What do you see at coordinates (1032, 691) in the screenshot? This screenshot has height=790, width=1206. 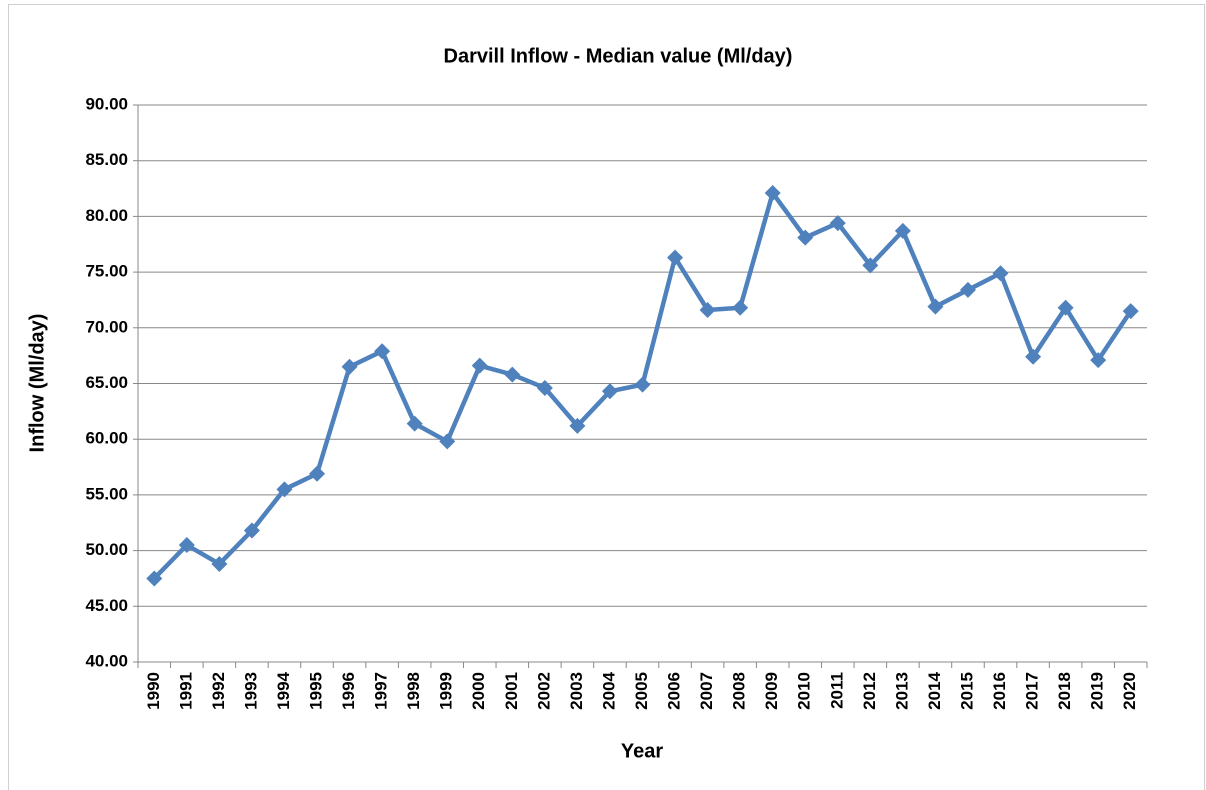 I see `x-tick-label: 2017` at bounding box center [1032, 691].